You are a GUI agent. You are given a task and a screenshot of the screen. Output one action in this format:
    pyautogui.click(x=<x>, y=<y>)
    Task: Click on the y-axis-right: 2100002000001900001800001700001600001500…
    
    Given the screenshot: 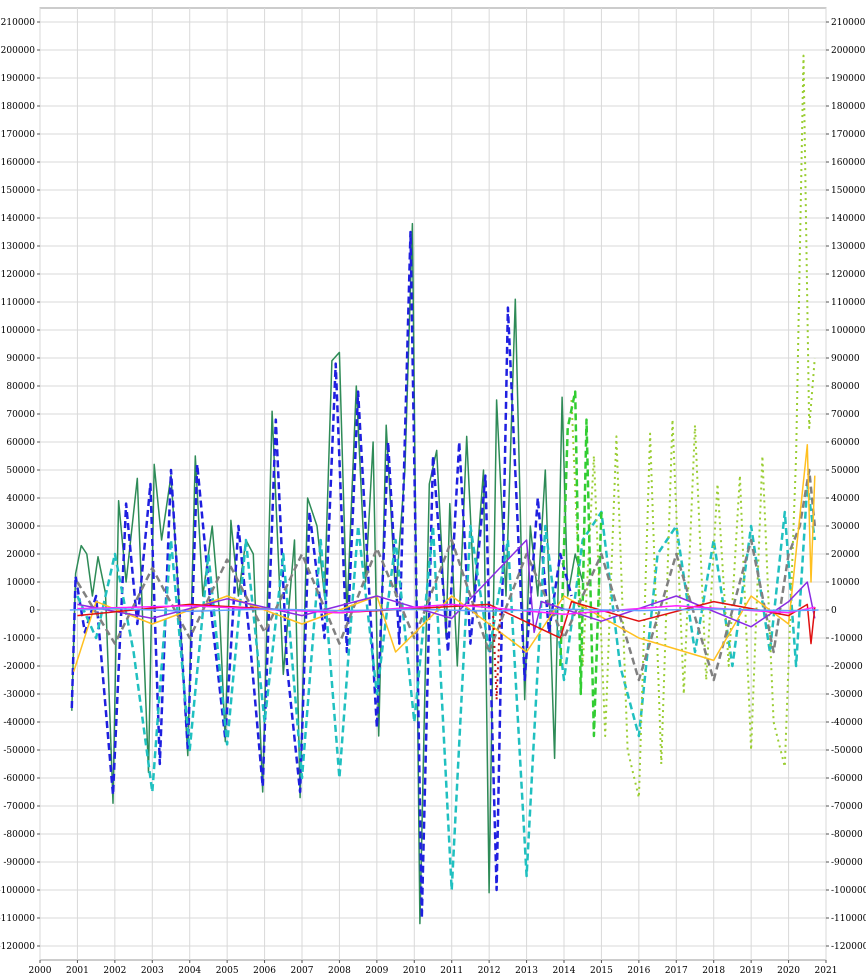 What is the action you would take?
    pyautogui.click(x=846, y=485)
    